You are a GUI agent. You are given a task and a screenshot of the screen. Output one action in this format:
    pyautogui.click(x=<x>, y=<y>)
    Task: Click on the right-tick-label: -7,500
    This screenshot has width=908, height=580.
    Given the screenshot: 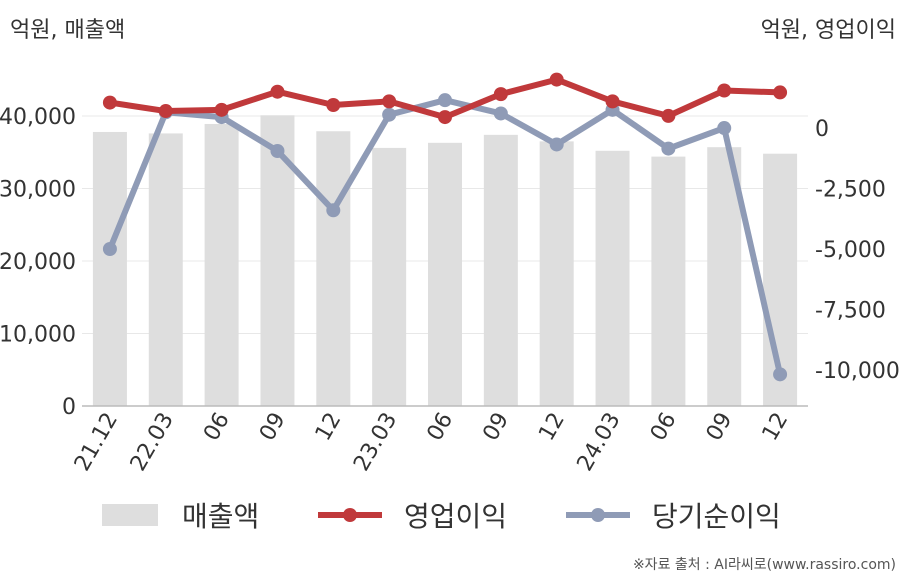 What is the action you would take?
    pyautogui.click(x=850, y=311)
    